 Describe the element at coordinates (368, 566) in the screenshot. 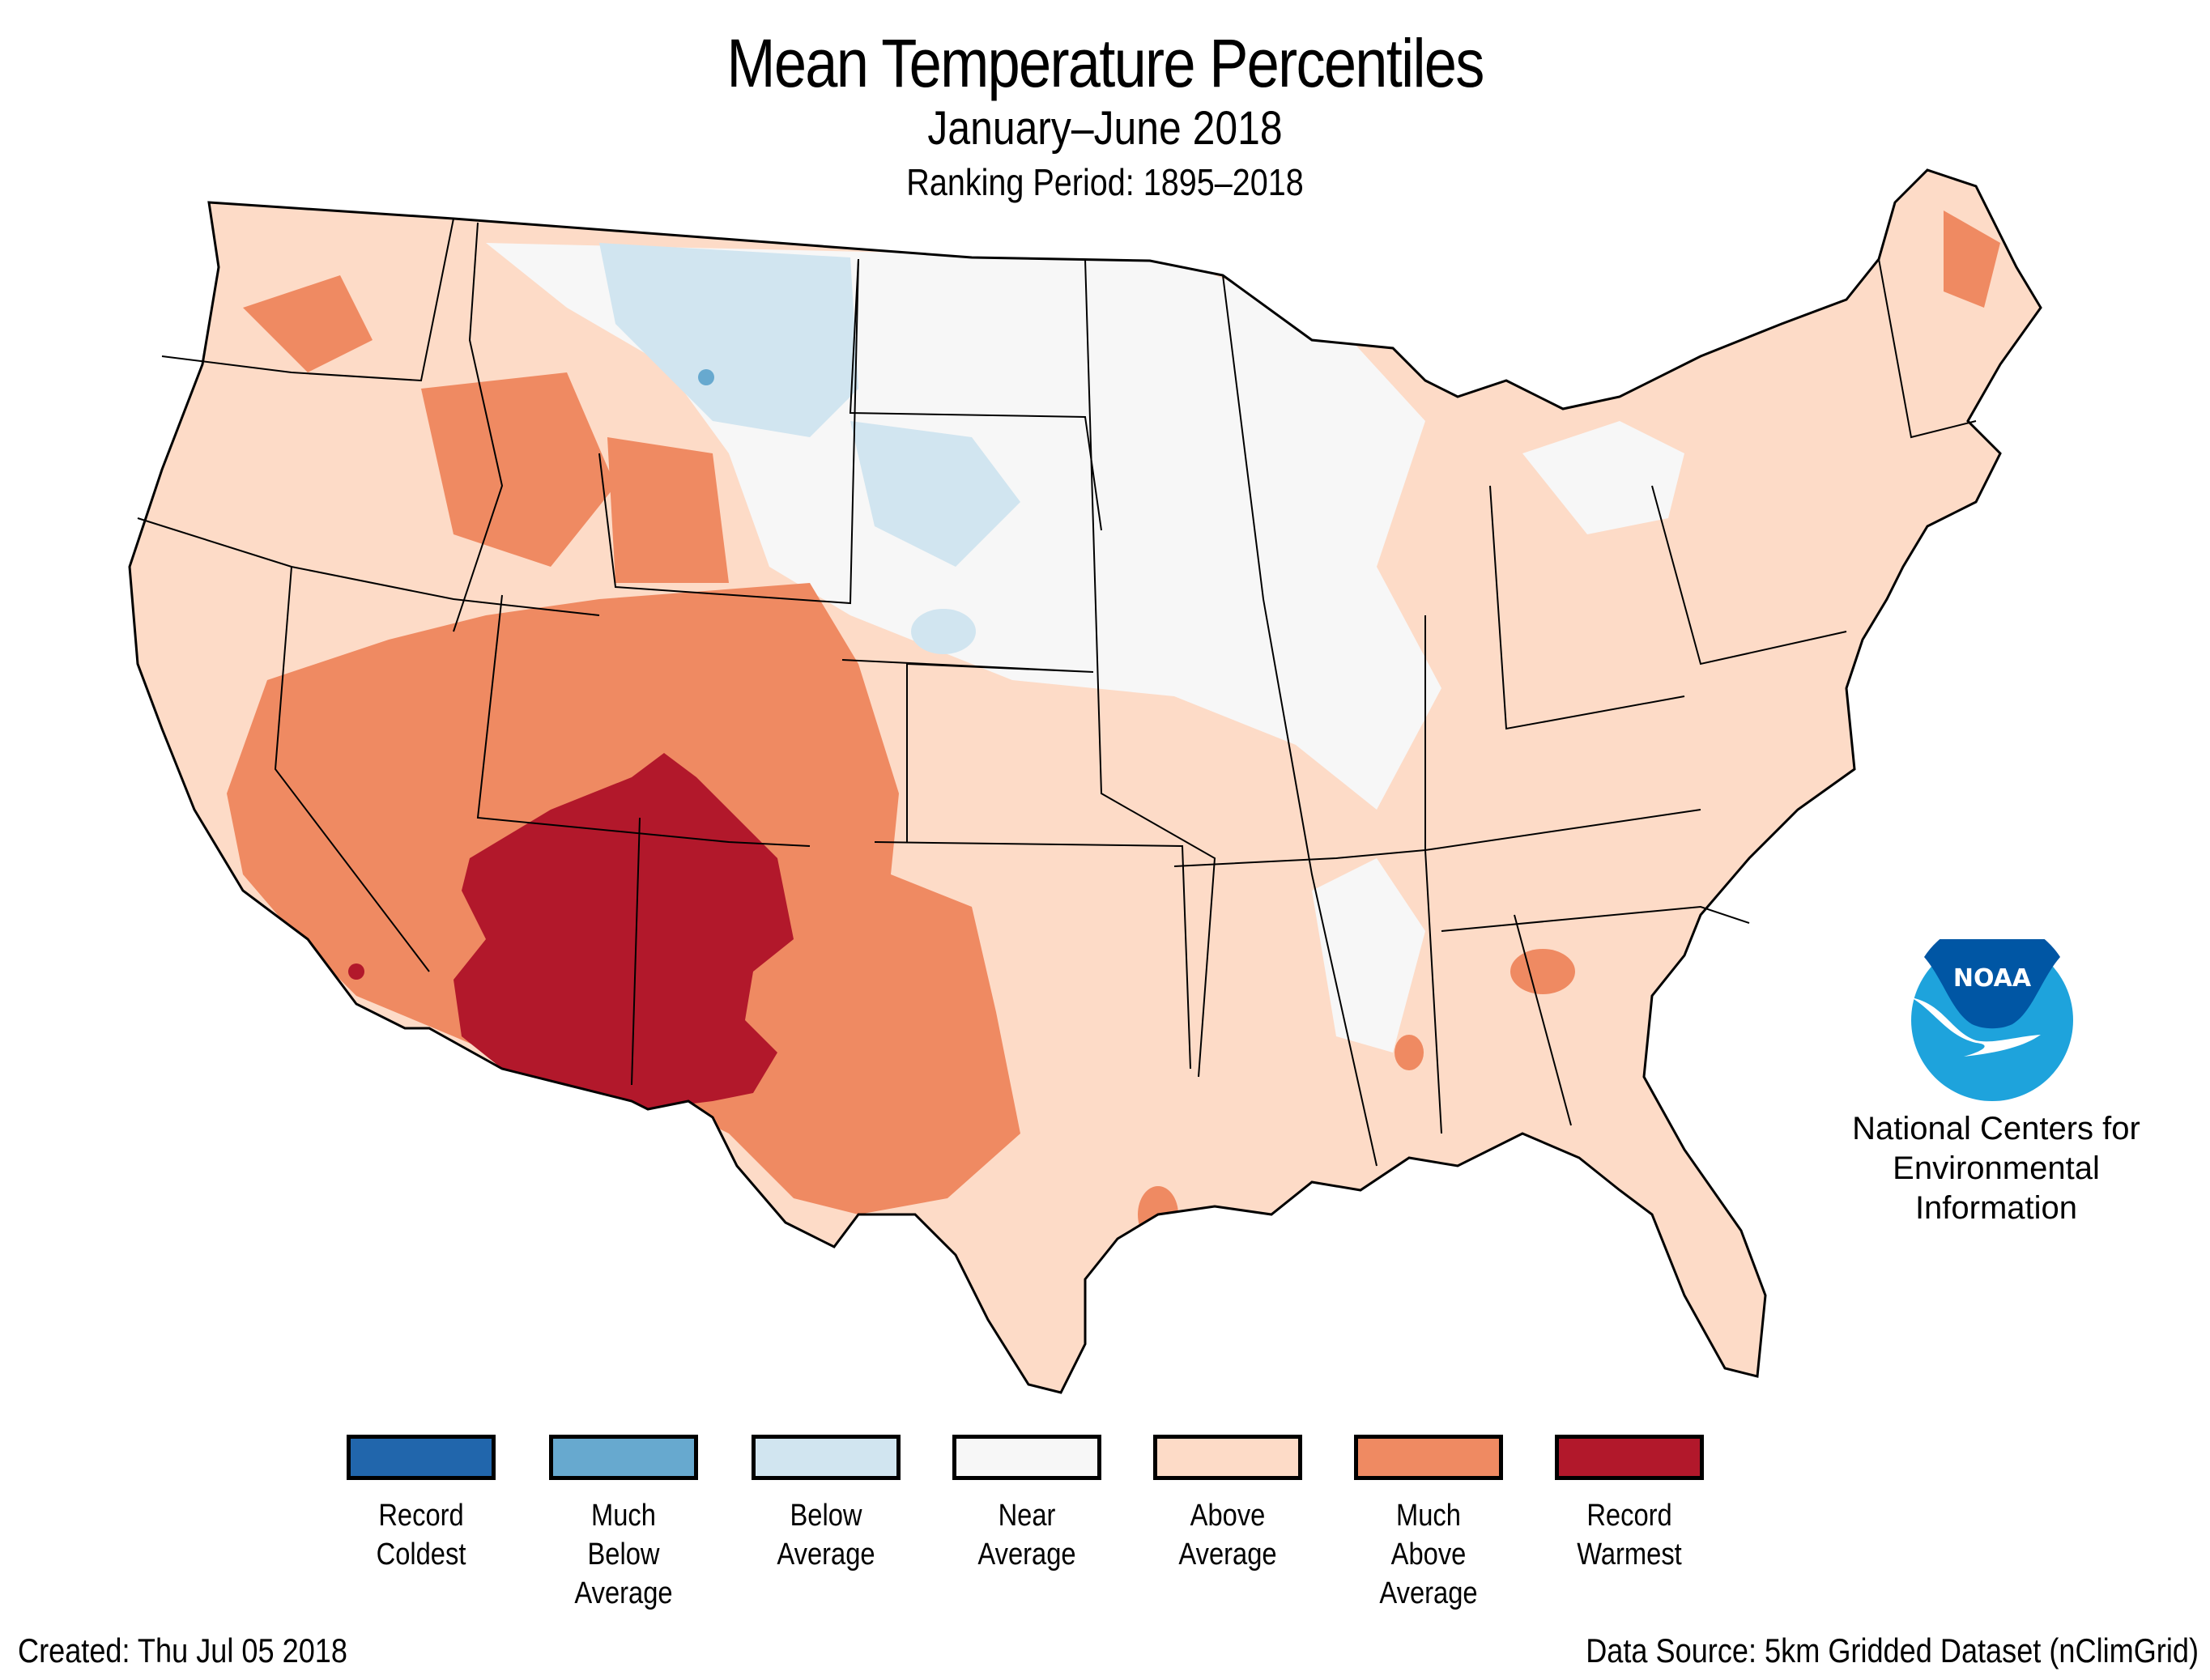

I see `border-or-ca-nv` at that location.